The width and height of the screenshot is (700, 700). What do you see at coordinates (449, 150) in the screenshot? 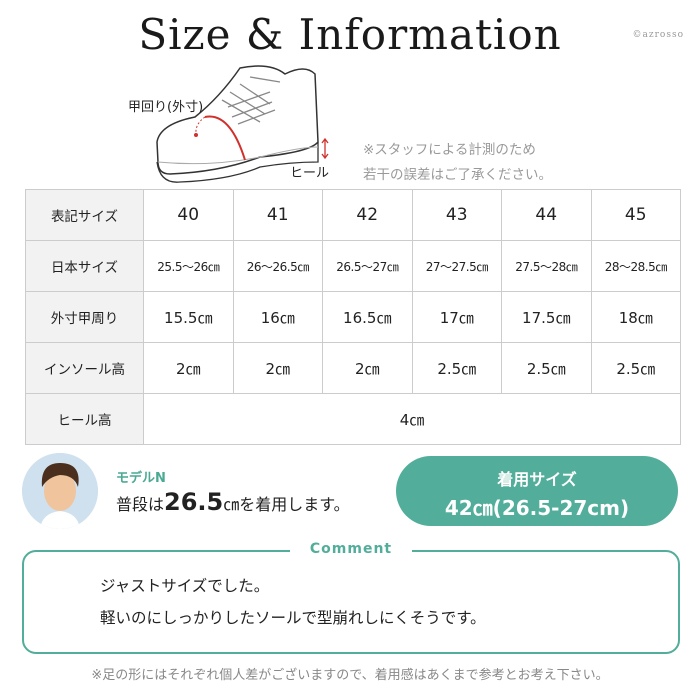
I see `note-line: ※スタッフによる計測のため` at bounding box center [449, 150].